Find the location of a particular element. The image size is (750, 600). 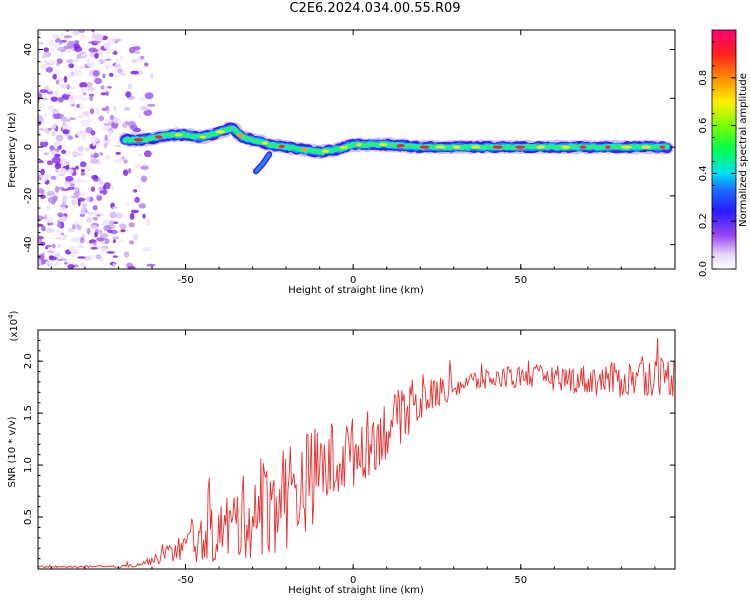

colorbar-gradient is located at coordinates (724, 149).